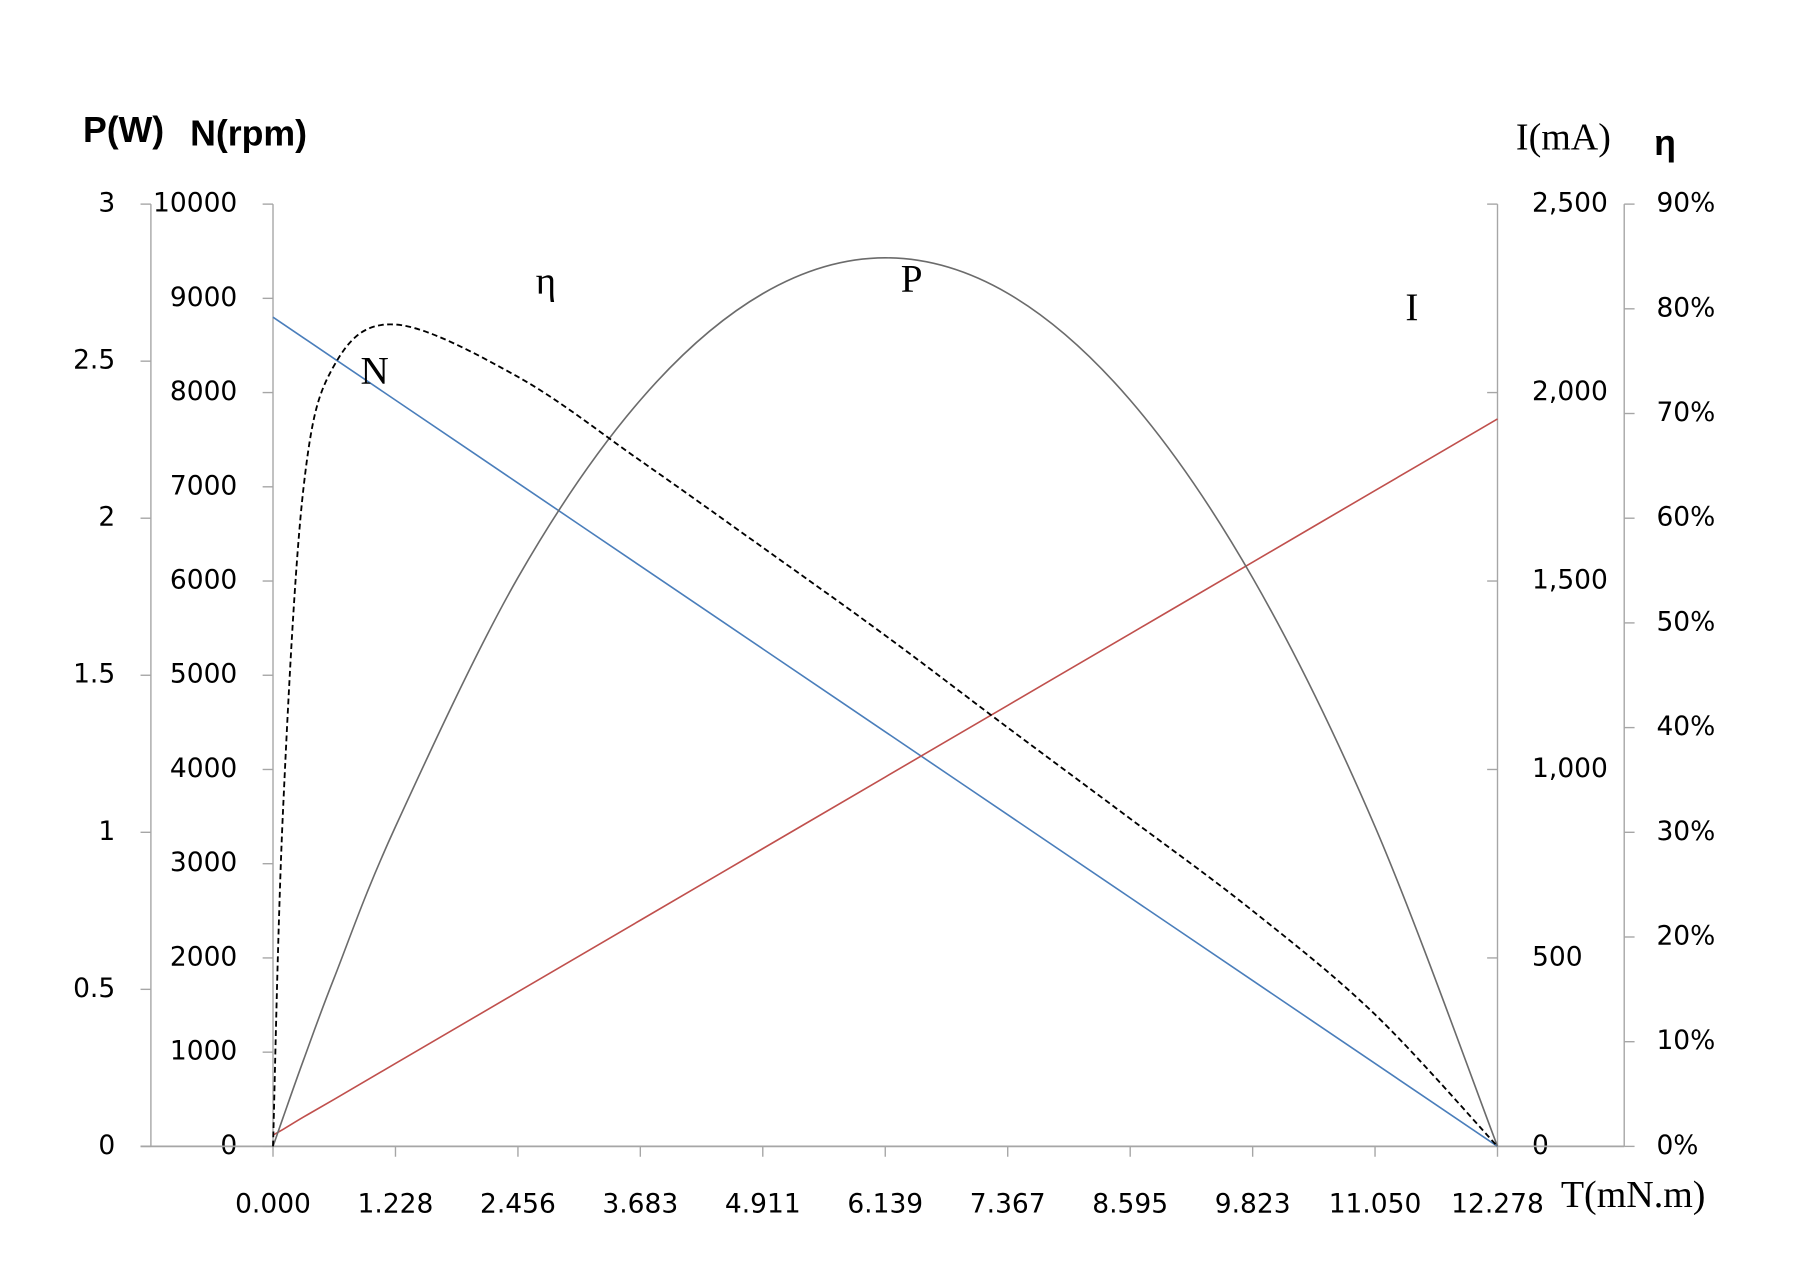 The image size is (1797, 1286). Describe the element at coordinates (885, 1204) in the screenshot. I see `x-tick-label: 6.139` at that location.